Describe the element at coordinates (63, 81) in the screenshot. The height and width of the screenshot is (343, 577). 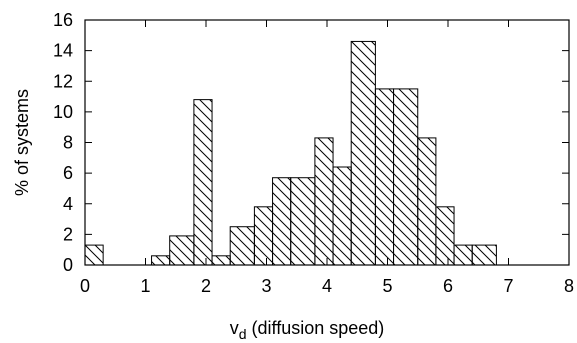
I see `y-tick-label: 12` at that location.